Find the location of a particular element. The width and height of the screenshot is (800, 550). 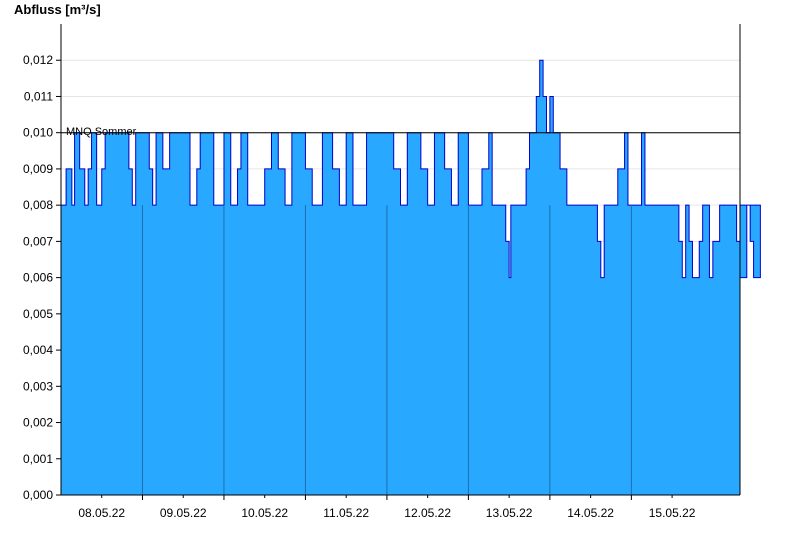

y-axis-title: Abfluss [m³/s] is located at coordinates (57, 9).